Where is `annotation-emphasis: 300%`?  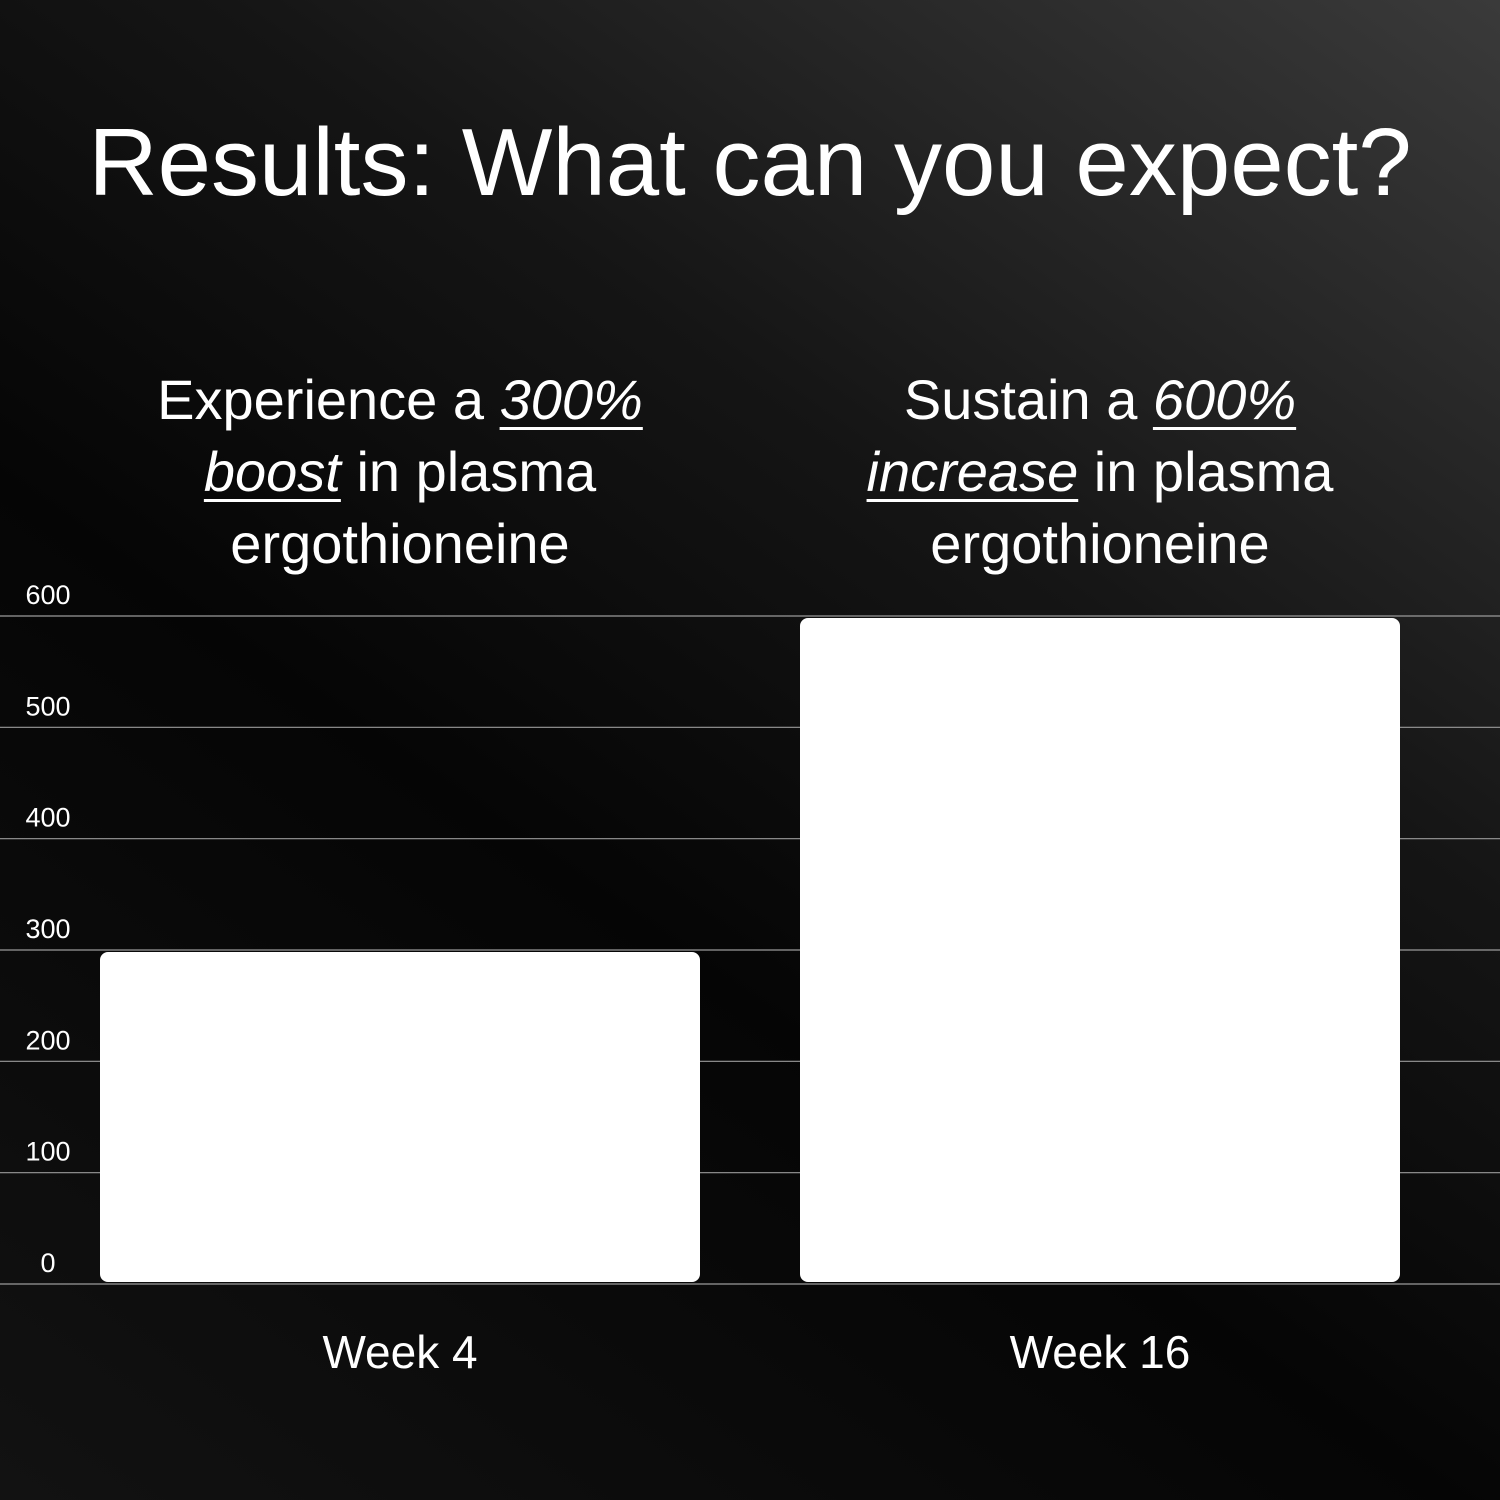 annotation-emphasis: 300% is located at coordinates (571, 399).